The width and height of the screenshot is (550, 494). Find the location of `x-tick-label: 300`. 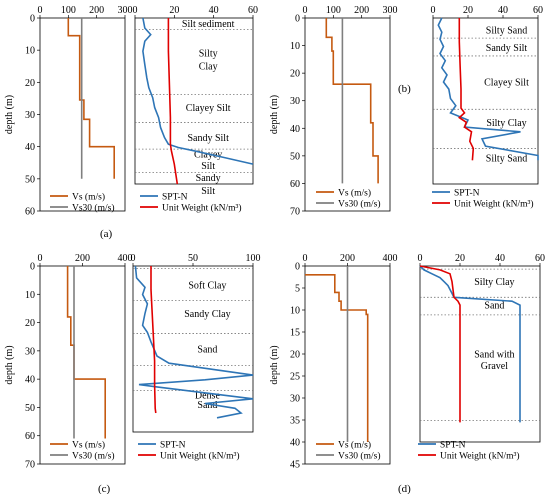

x-tick-label: 300 is located at coordinates (125, 10).